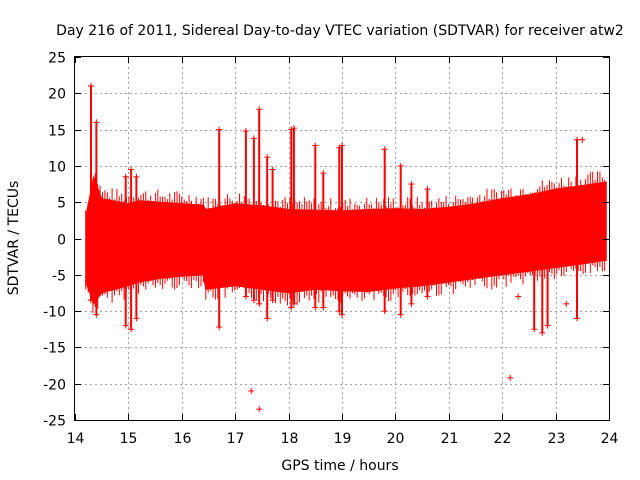  Describe the element at coordinates (339, 466) in the screenshot. I see `x-axis-label: GPS time / hours` at that location.